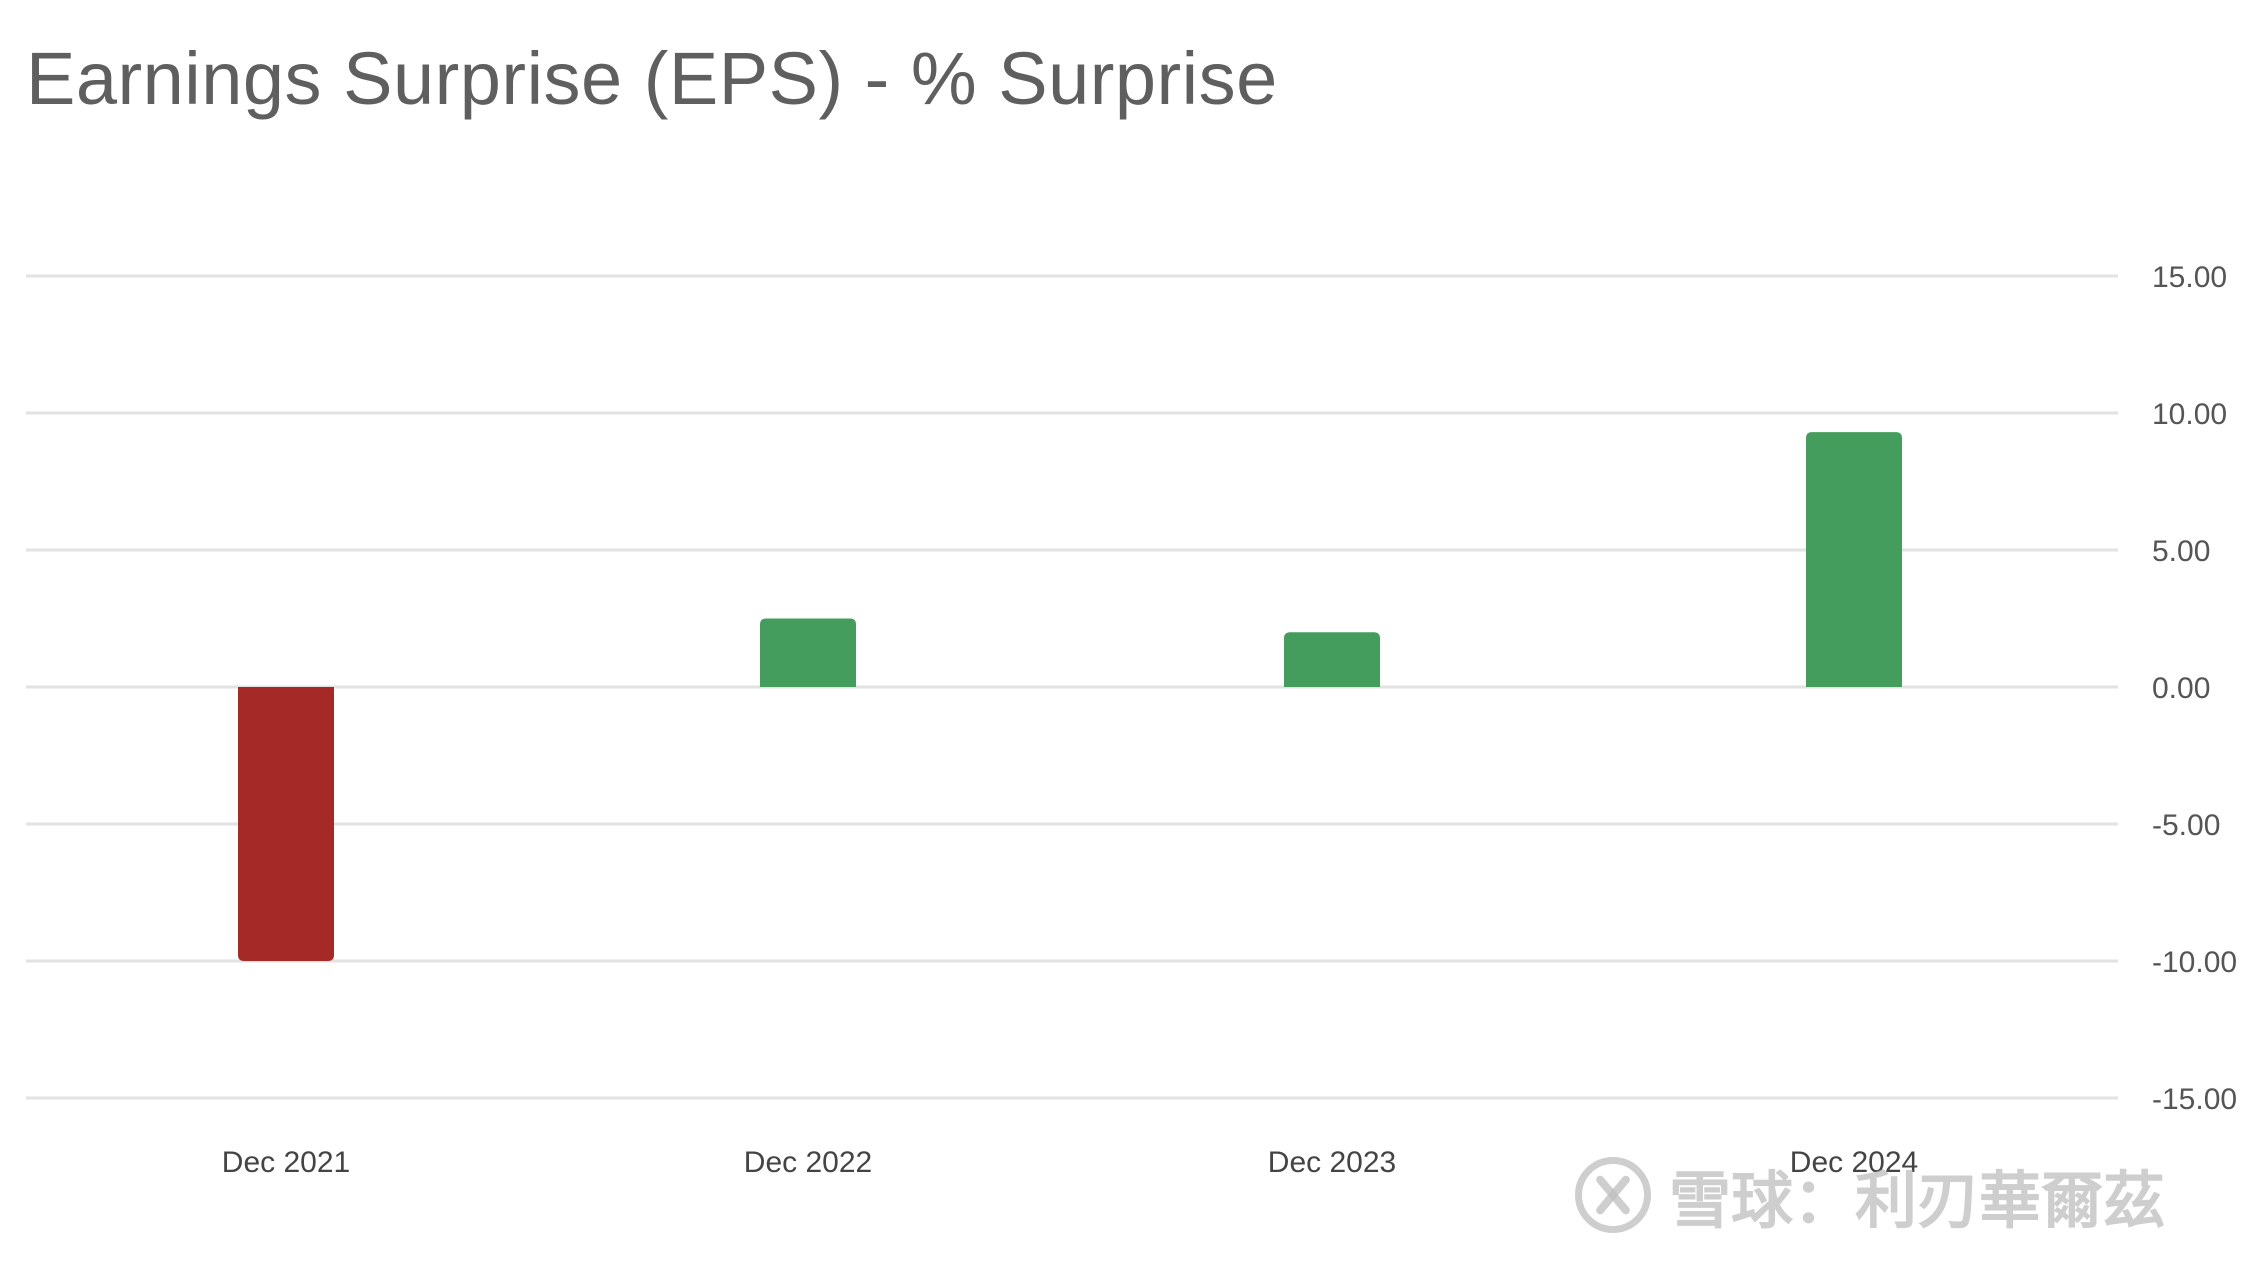  Describe the element at coordinates (2189, 414) in the screenshot. I see `y-tick-label: 10.00` at that location.